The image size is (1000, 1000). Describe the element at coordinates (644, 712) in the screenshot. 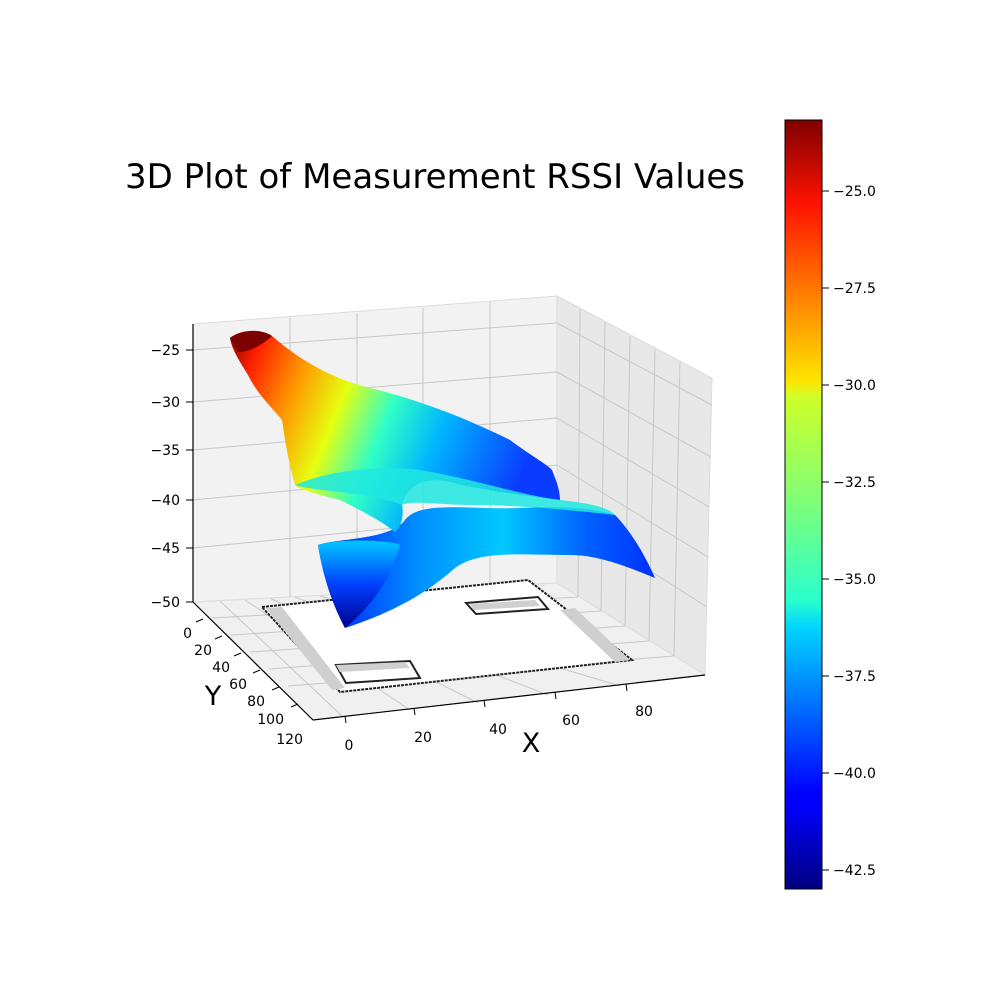

I see `x-tick-label: 80` at that location.